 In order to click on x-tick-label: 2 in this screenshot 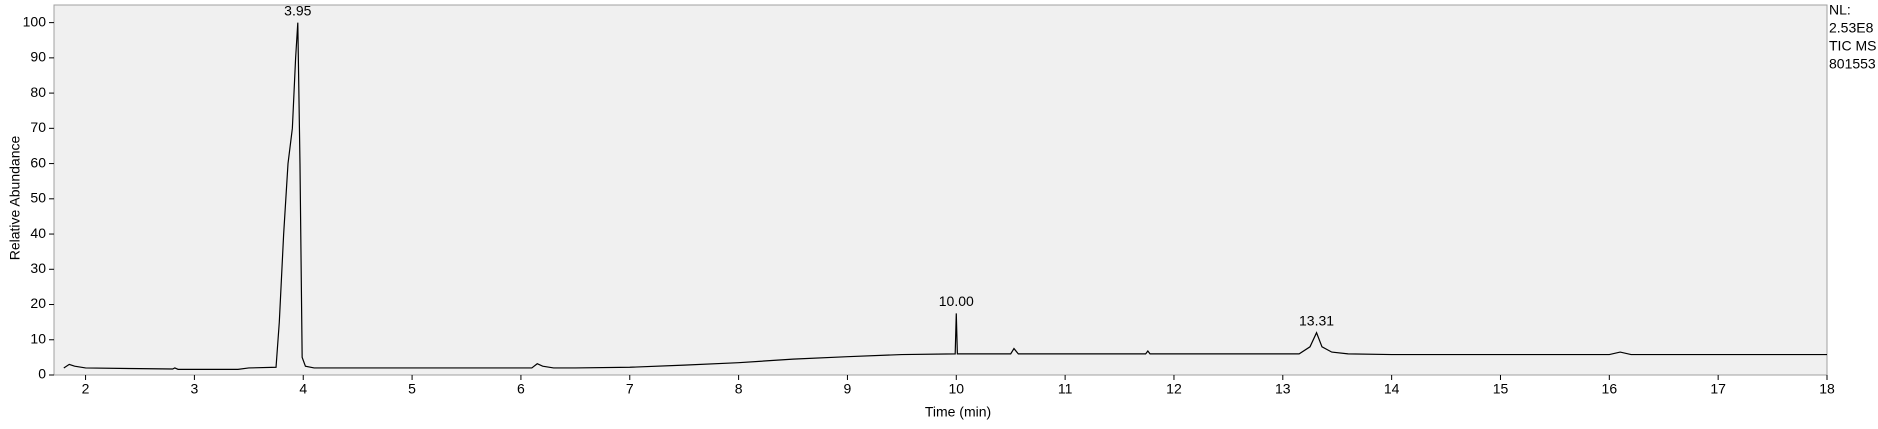, I will do `click(86, 389)`.